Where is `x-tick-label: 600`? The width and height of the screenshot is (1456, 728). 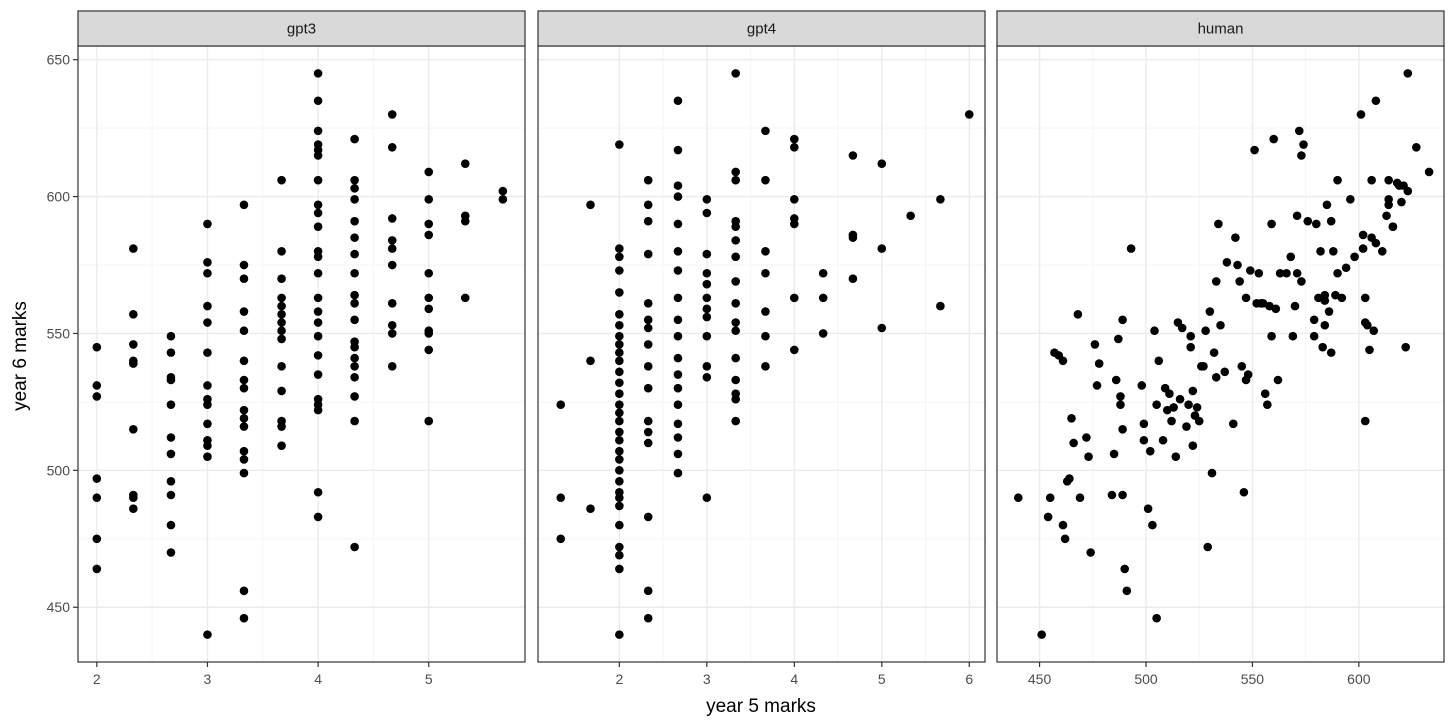
x-tick-label: 600 is located at coordinates (1359, 679).